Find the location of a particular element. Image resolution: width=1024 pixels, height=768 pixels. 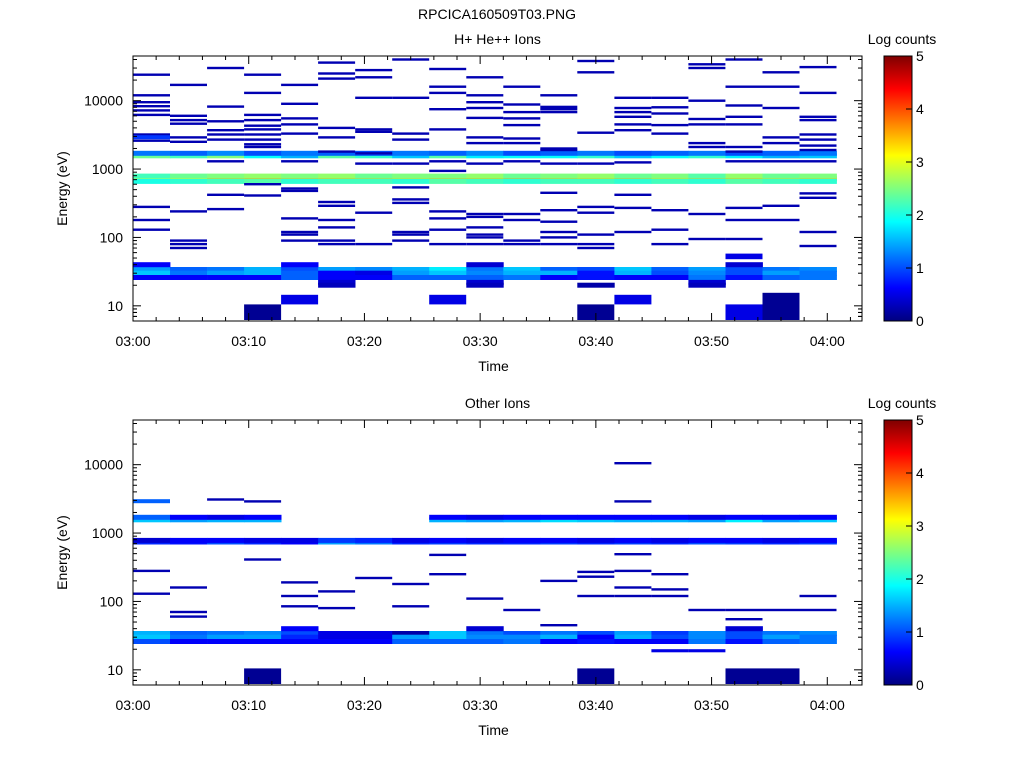

x-tick-label: 03:10 is located at coordinates (248, 341).